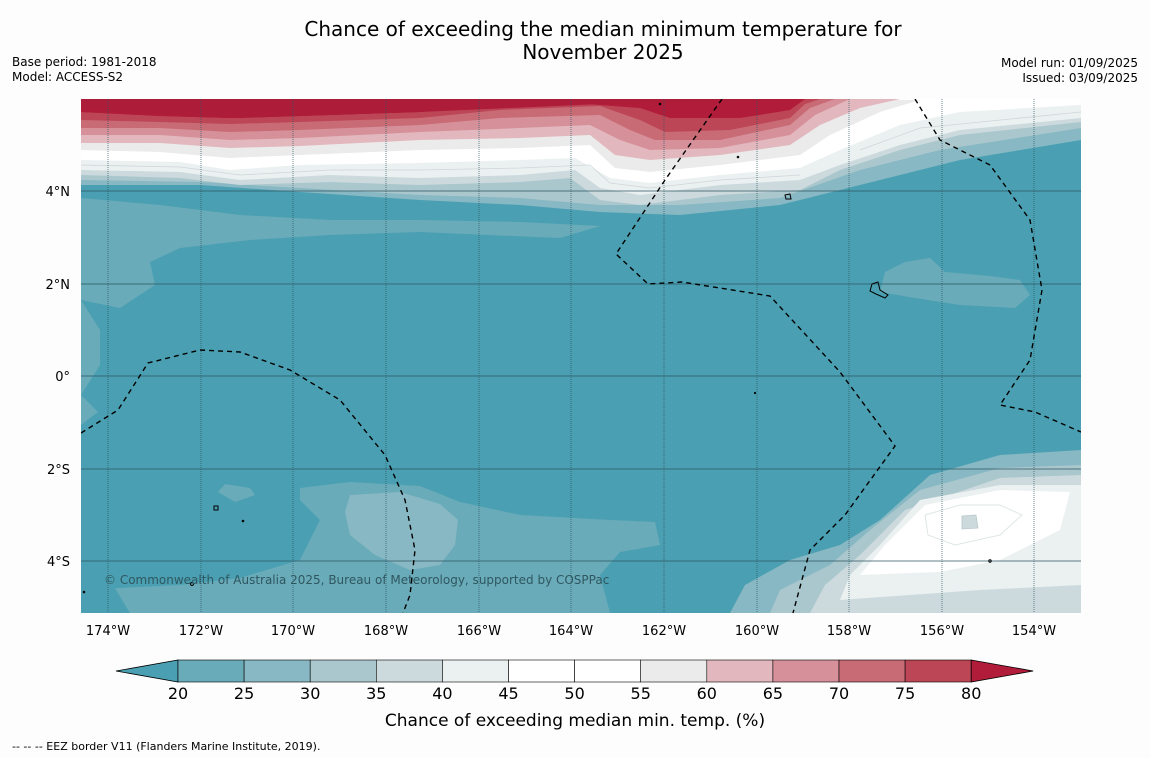  Describe the element at coordinates (1080, 78) in the screenshot. I see `issued-date: Issued: 03/09/2025` at that location.